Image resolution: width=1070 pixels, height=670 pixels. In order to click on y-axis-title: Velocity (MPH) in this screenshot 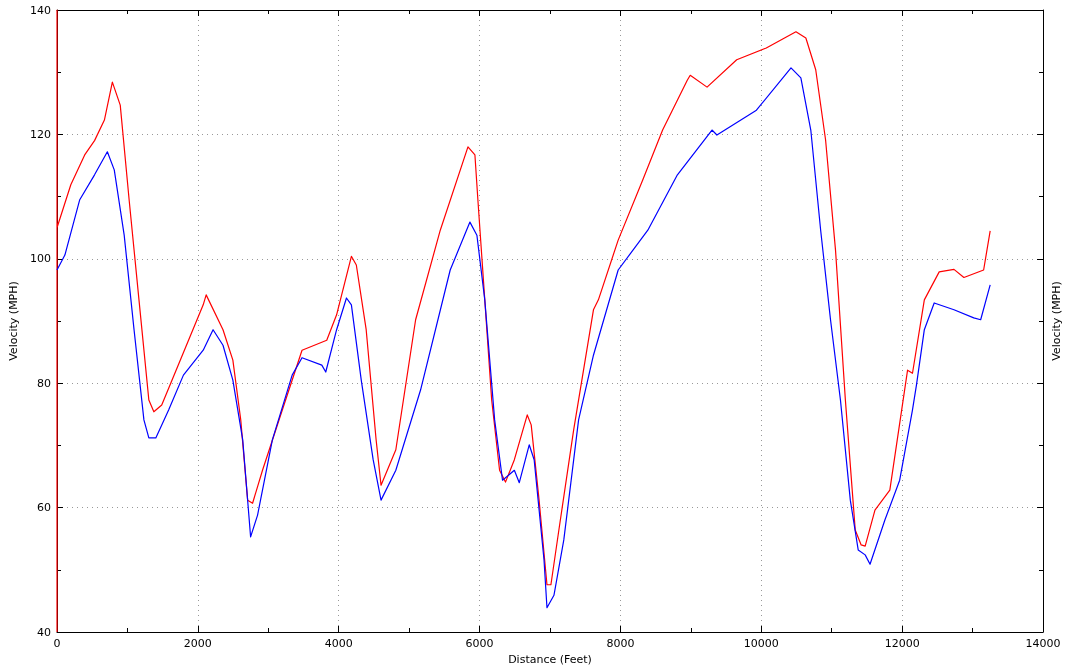, I will do `click(13, 321)`.